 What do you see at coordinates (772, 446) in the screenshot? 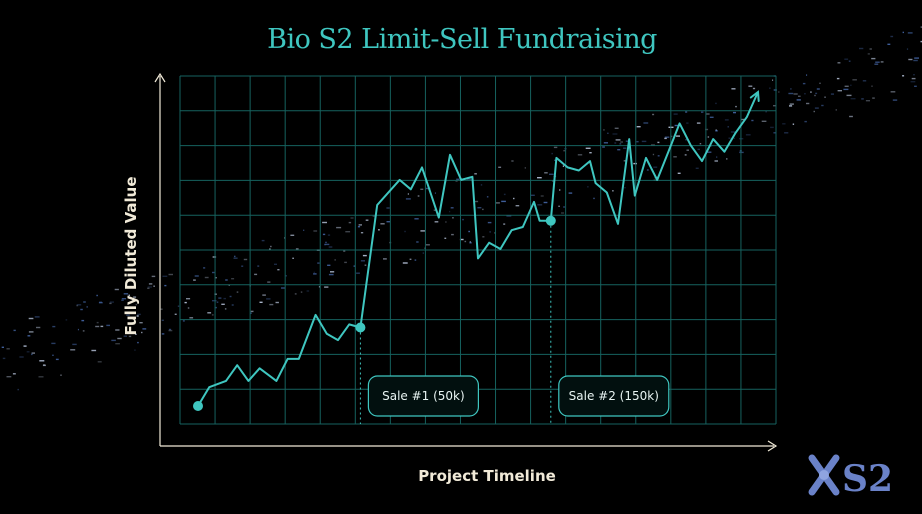
I see `x-axis-arrow-icon` at bounding box center [772, 446].